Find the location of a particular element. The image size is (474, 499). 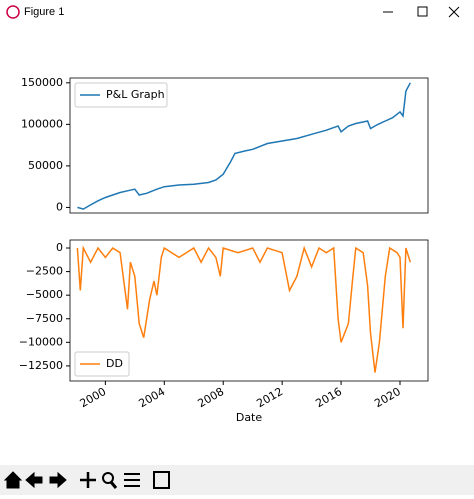

y-tick-label: −2500 is located at coordinates (44, 271).